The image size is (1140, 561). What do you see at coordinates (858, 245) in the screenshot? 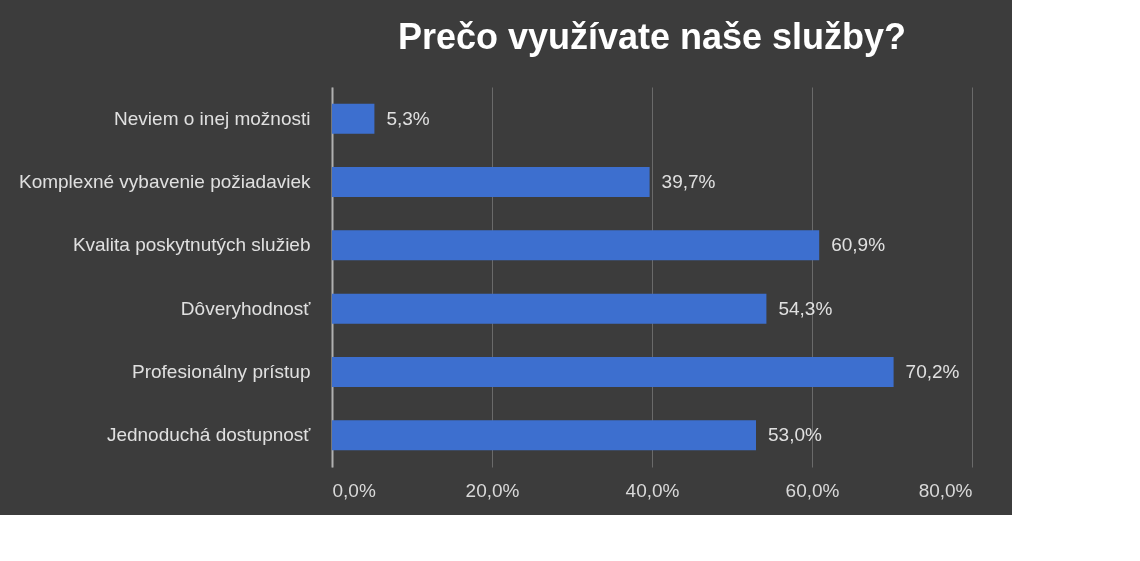
I see `data-label: 60,9%` at bounding box center [858, 245].